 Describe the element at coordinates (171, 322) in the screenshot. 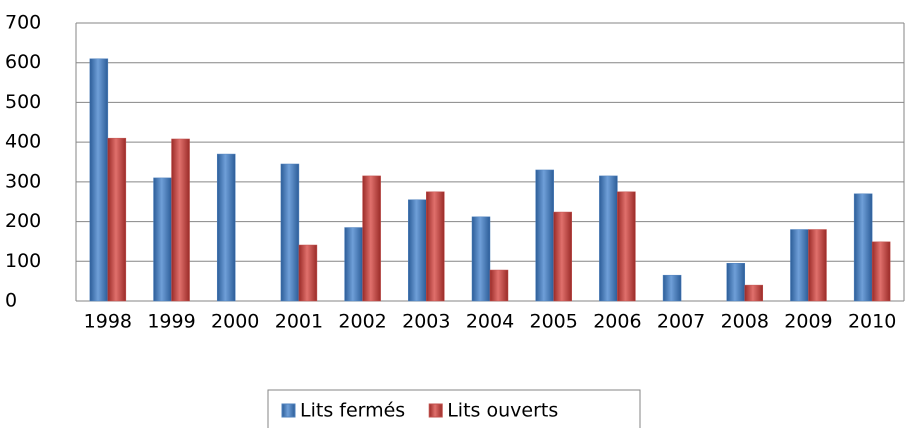

I see `x-tick-label: 1999` at that location.